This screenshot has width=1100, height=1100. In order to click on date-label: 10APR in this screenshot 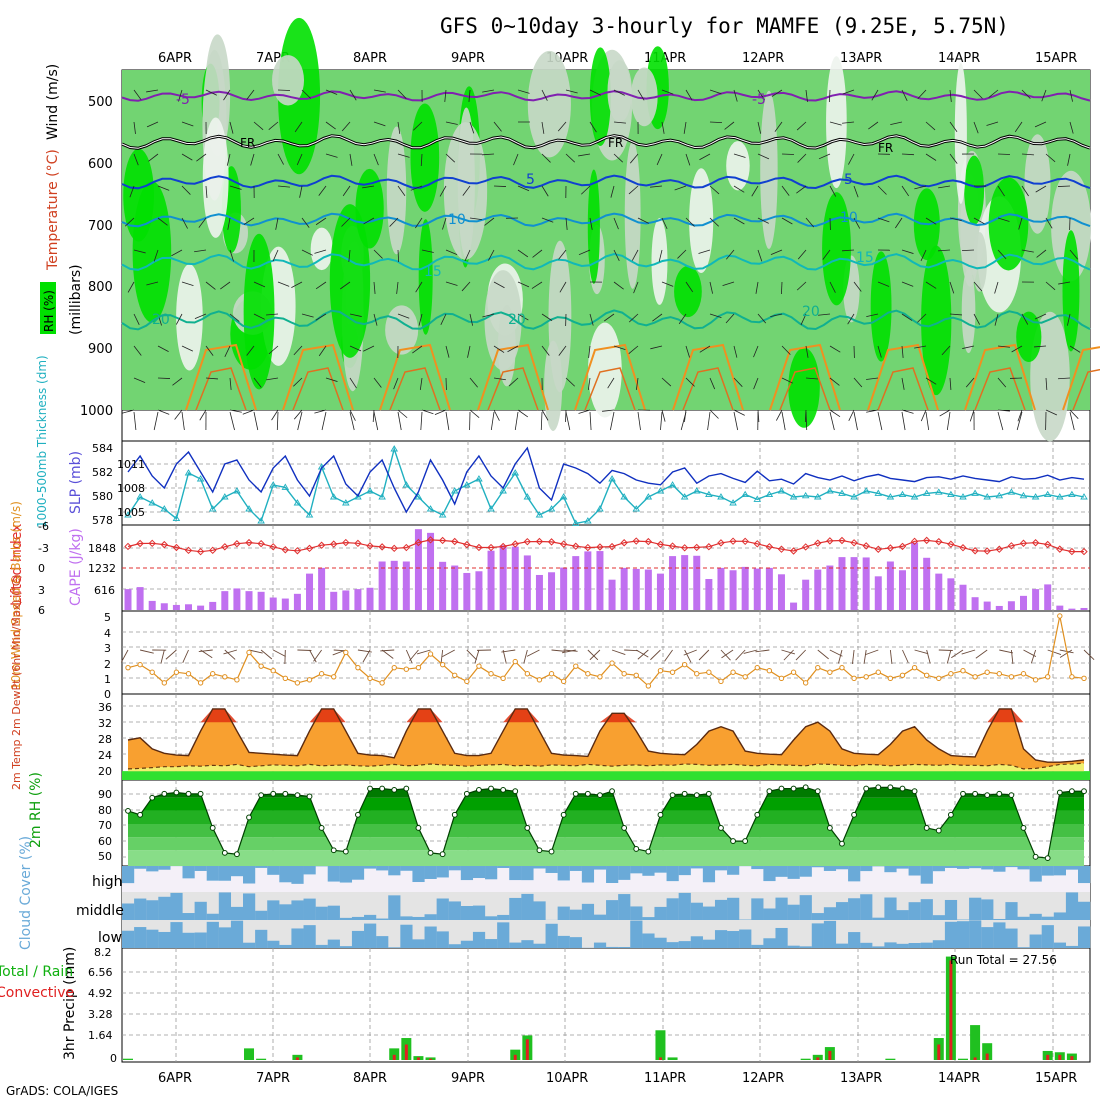, I will do `click(567, 1078)`.